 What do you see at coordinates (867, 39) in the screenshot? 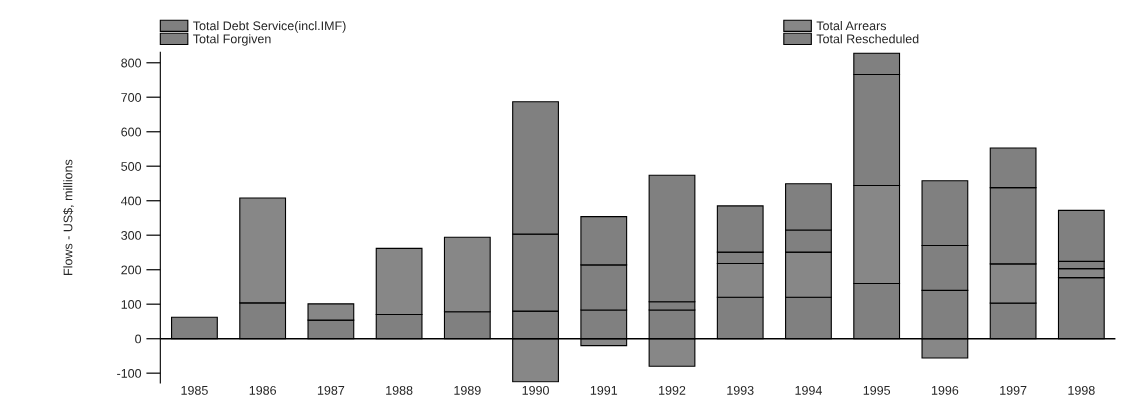
I see `legend-label: Total Rescheduled` at bounding box center [867, 39].